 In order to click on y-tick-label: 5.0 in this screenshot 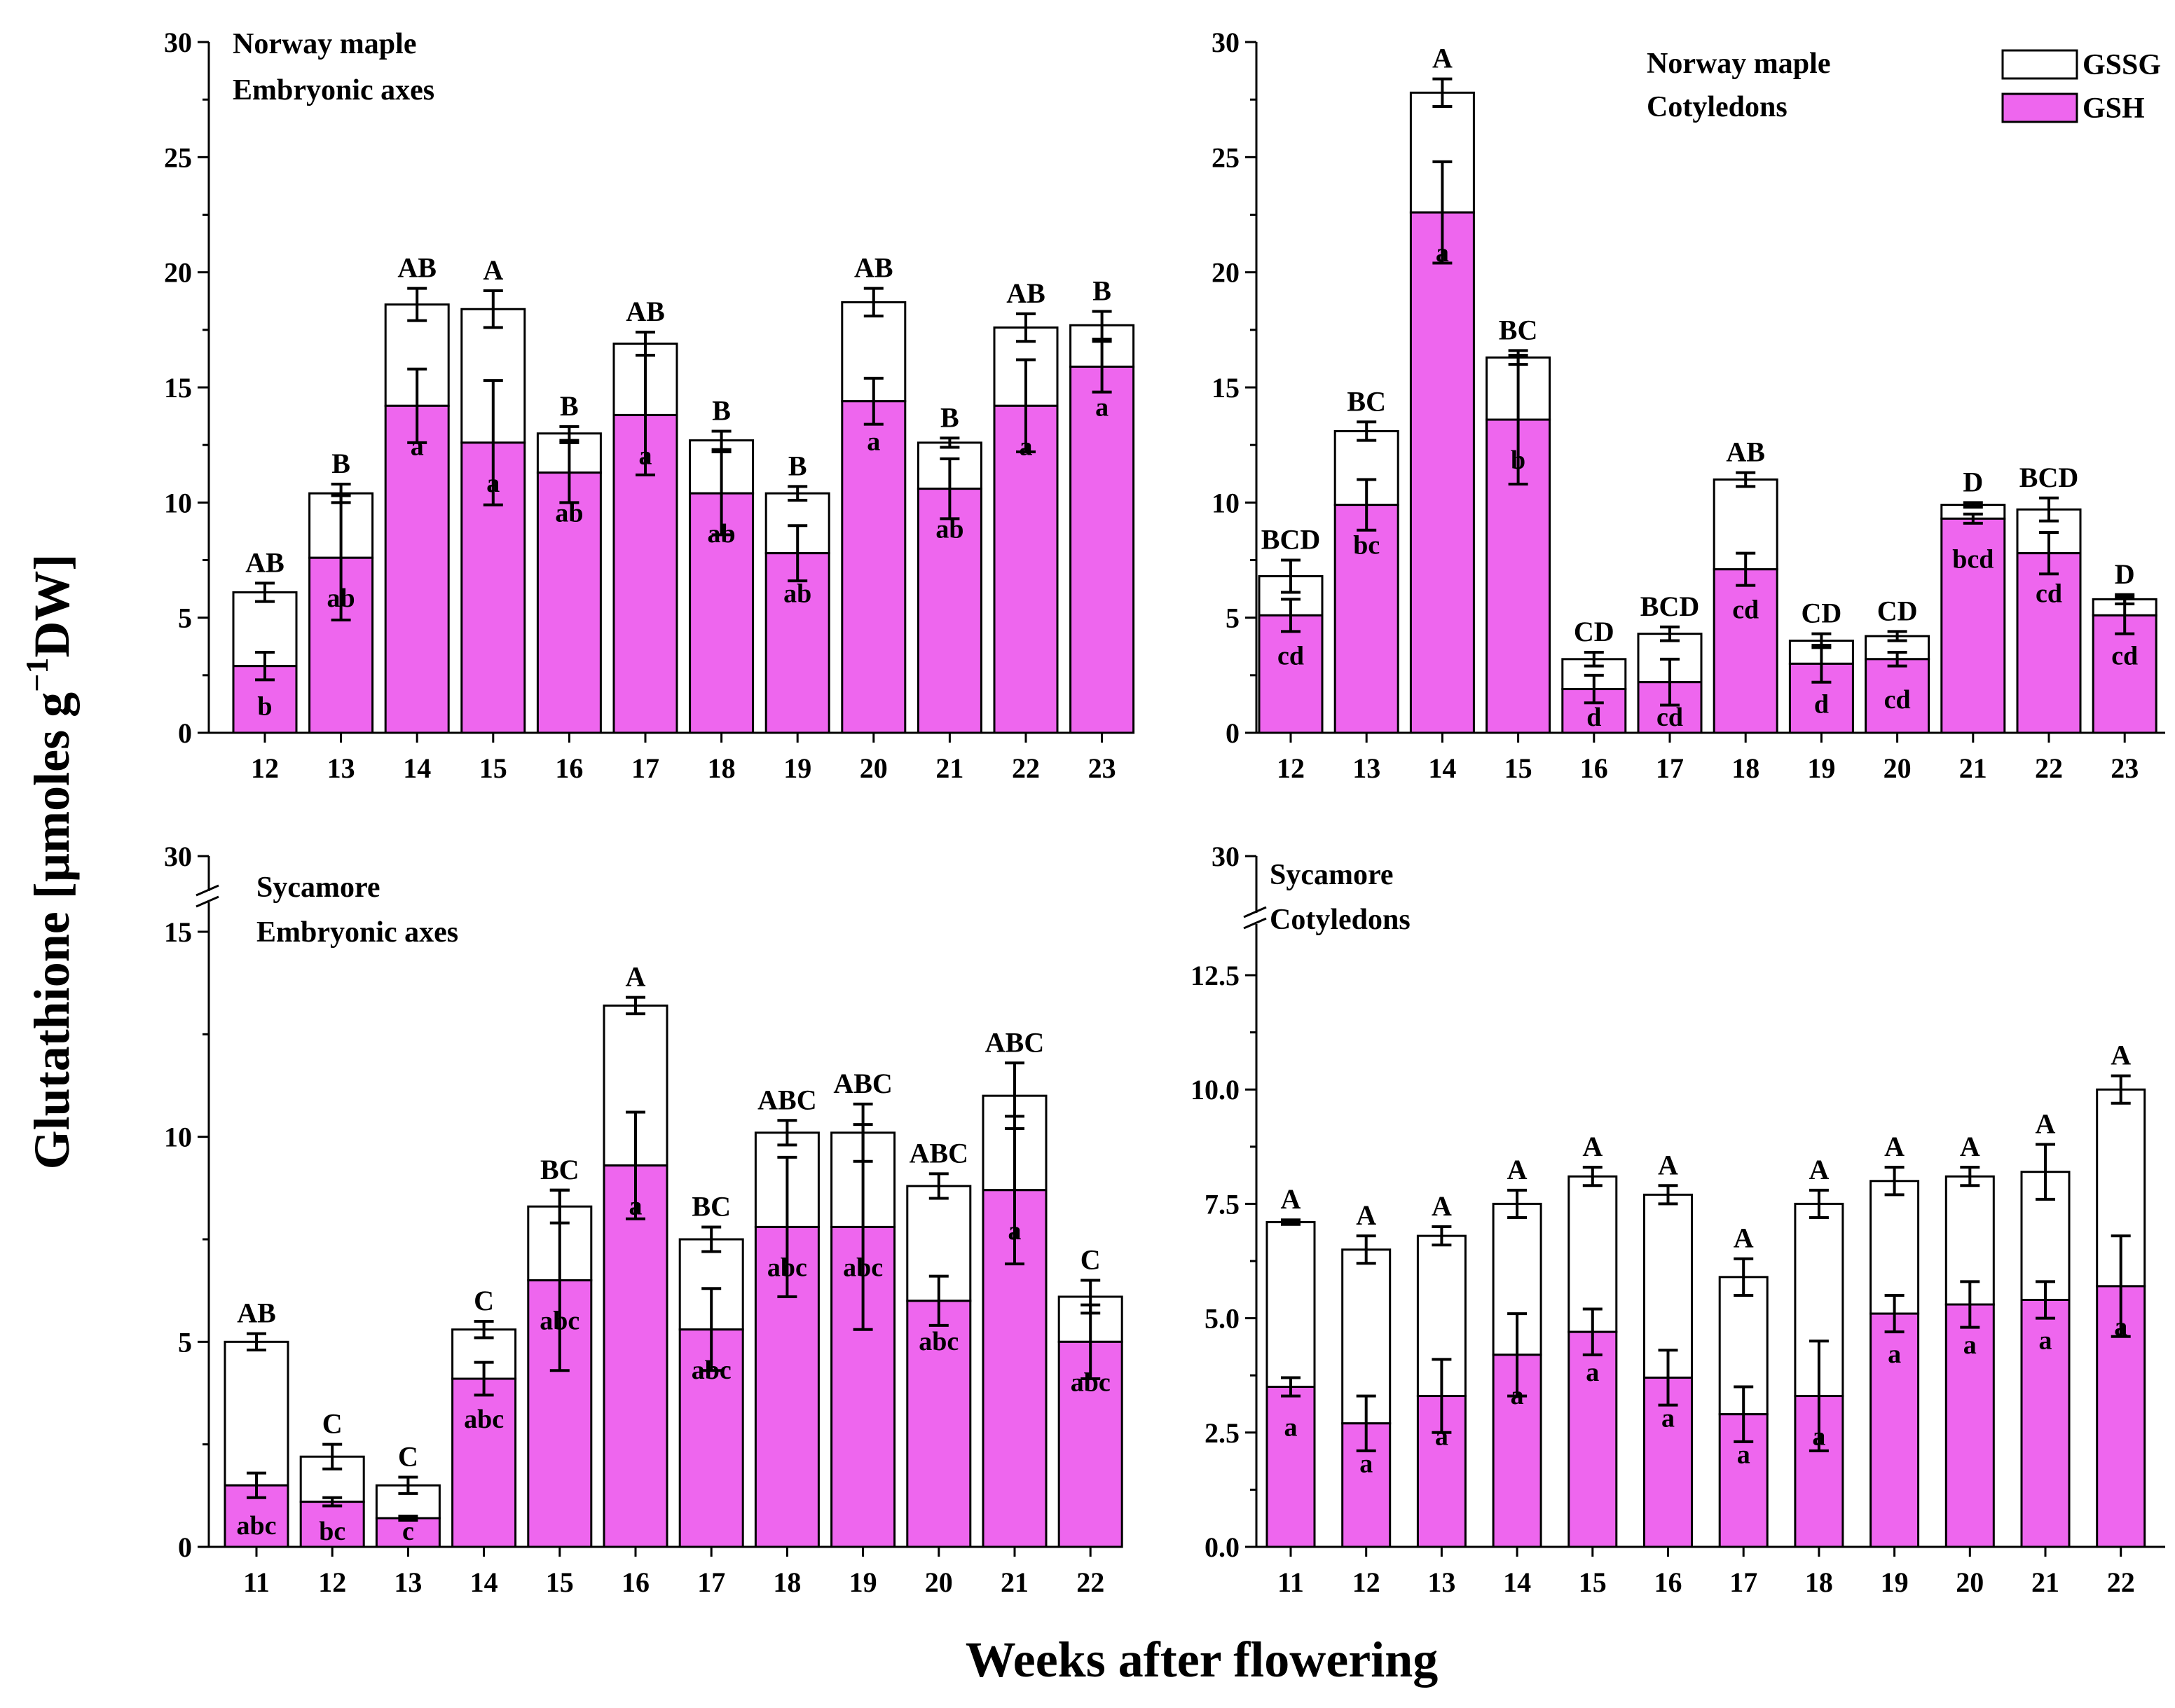, I will do `click(1222, 1319)`.